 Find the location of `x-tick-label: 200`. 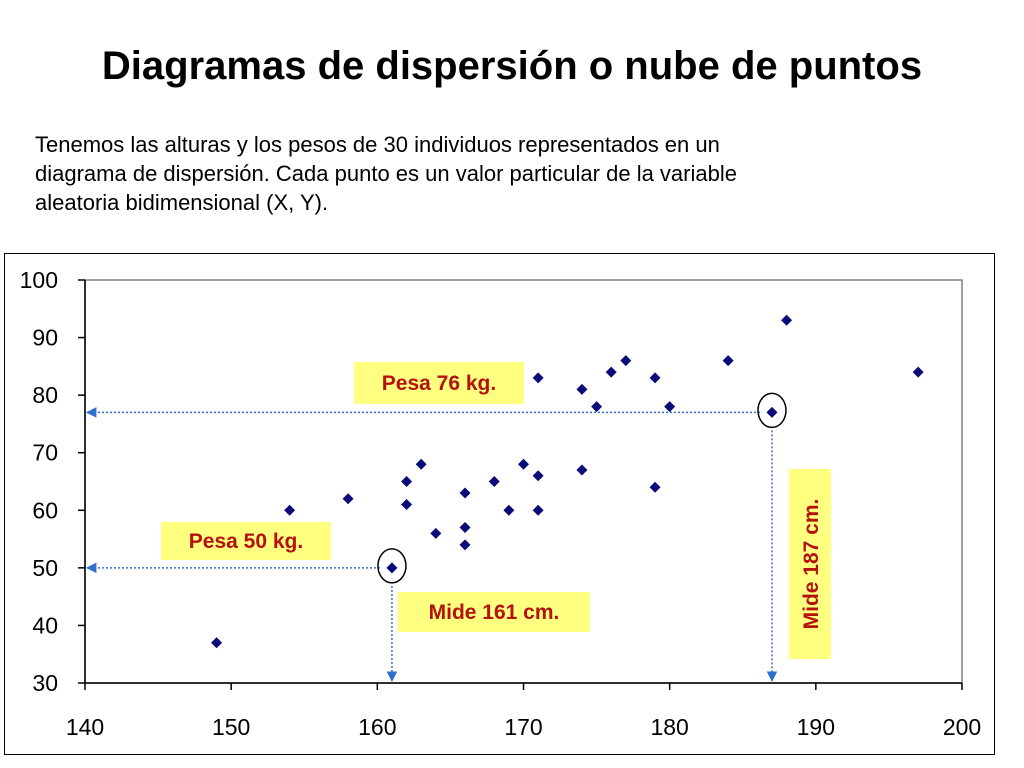

x-tick-label: 200 is located at coordinates (962, 727).